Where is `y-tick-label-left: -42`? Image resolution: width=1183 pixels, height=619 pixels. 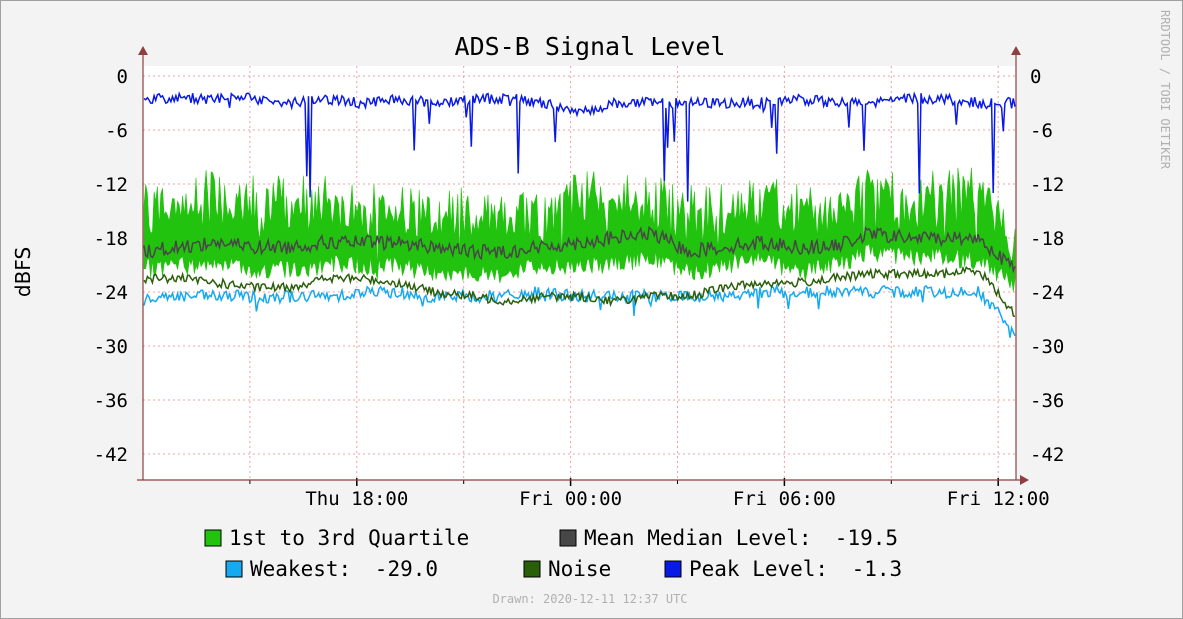
y-tick-label-left: -42 is located at coordinates (111, 455).